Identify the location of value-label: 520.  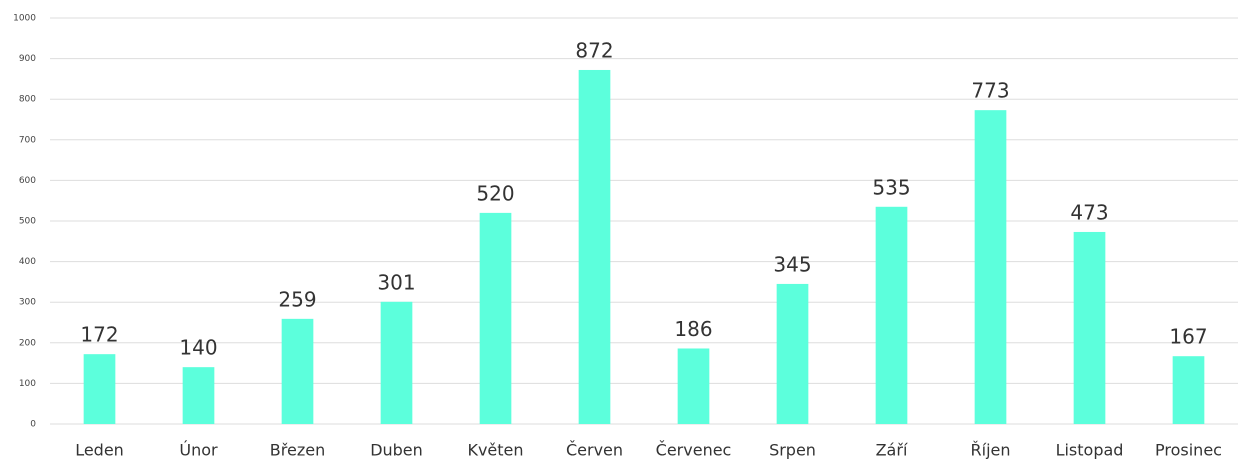
(495, 193).